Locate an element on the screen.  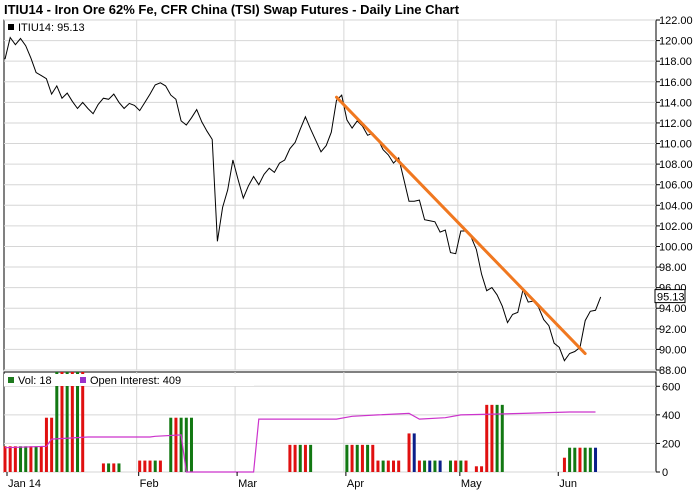
price-tick-label: 118.00 is located at coordinates (675, 62).